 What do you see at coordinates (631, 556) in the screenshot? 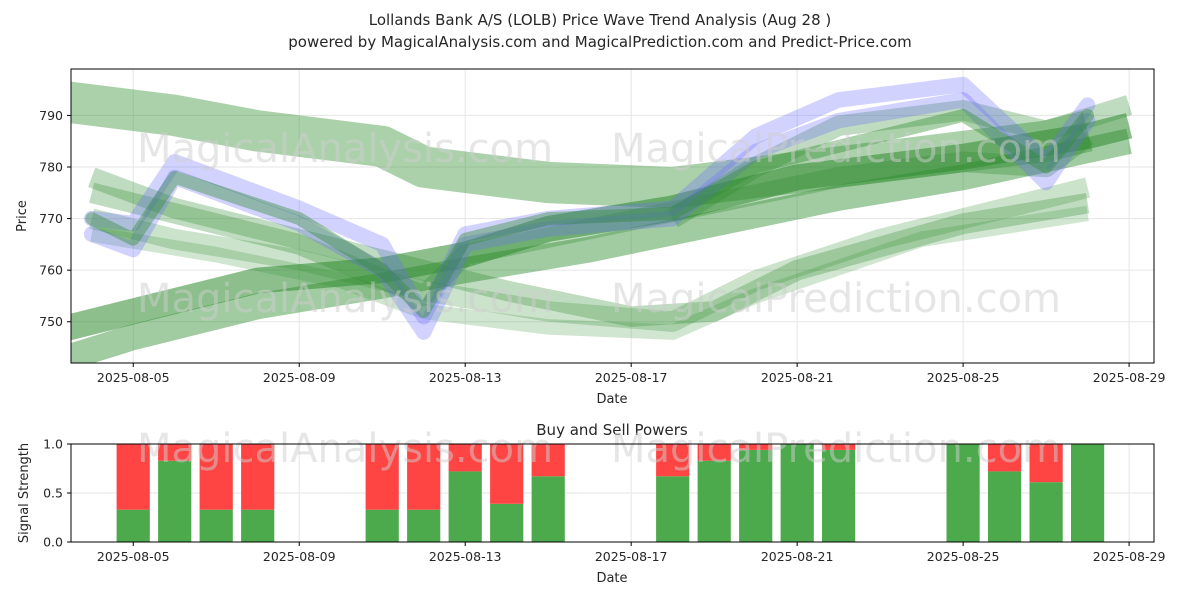
I see `powers-xtick-label-3: 2025-08-17` at bounding box center [631, 556].